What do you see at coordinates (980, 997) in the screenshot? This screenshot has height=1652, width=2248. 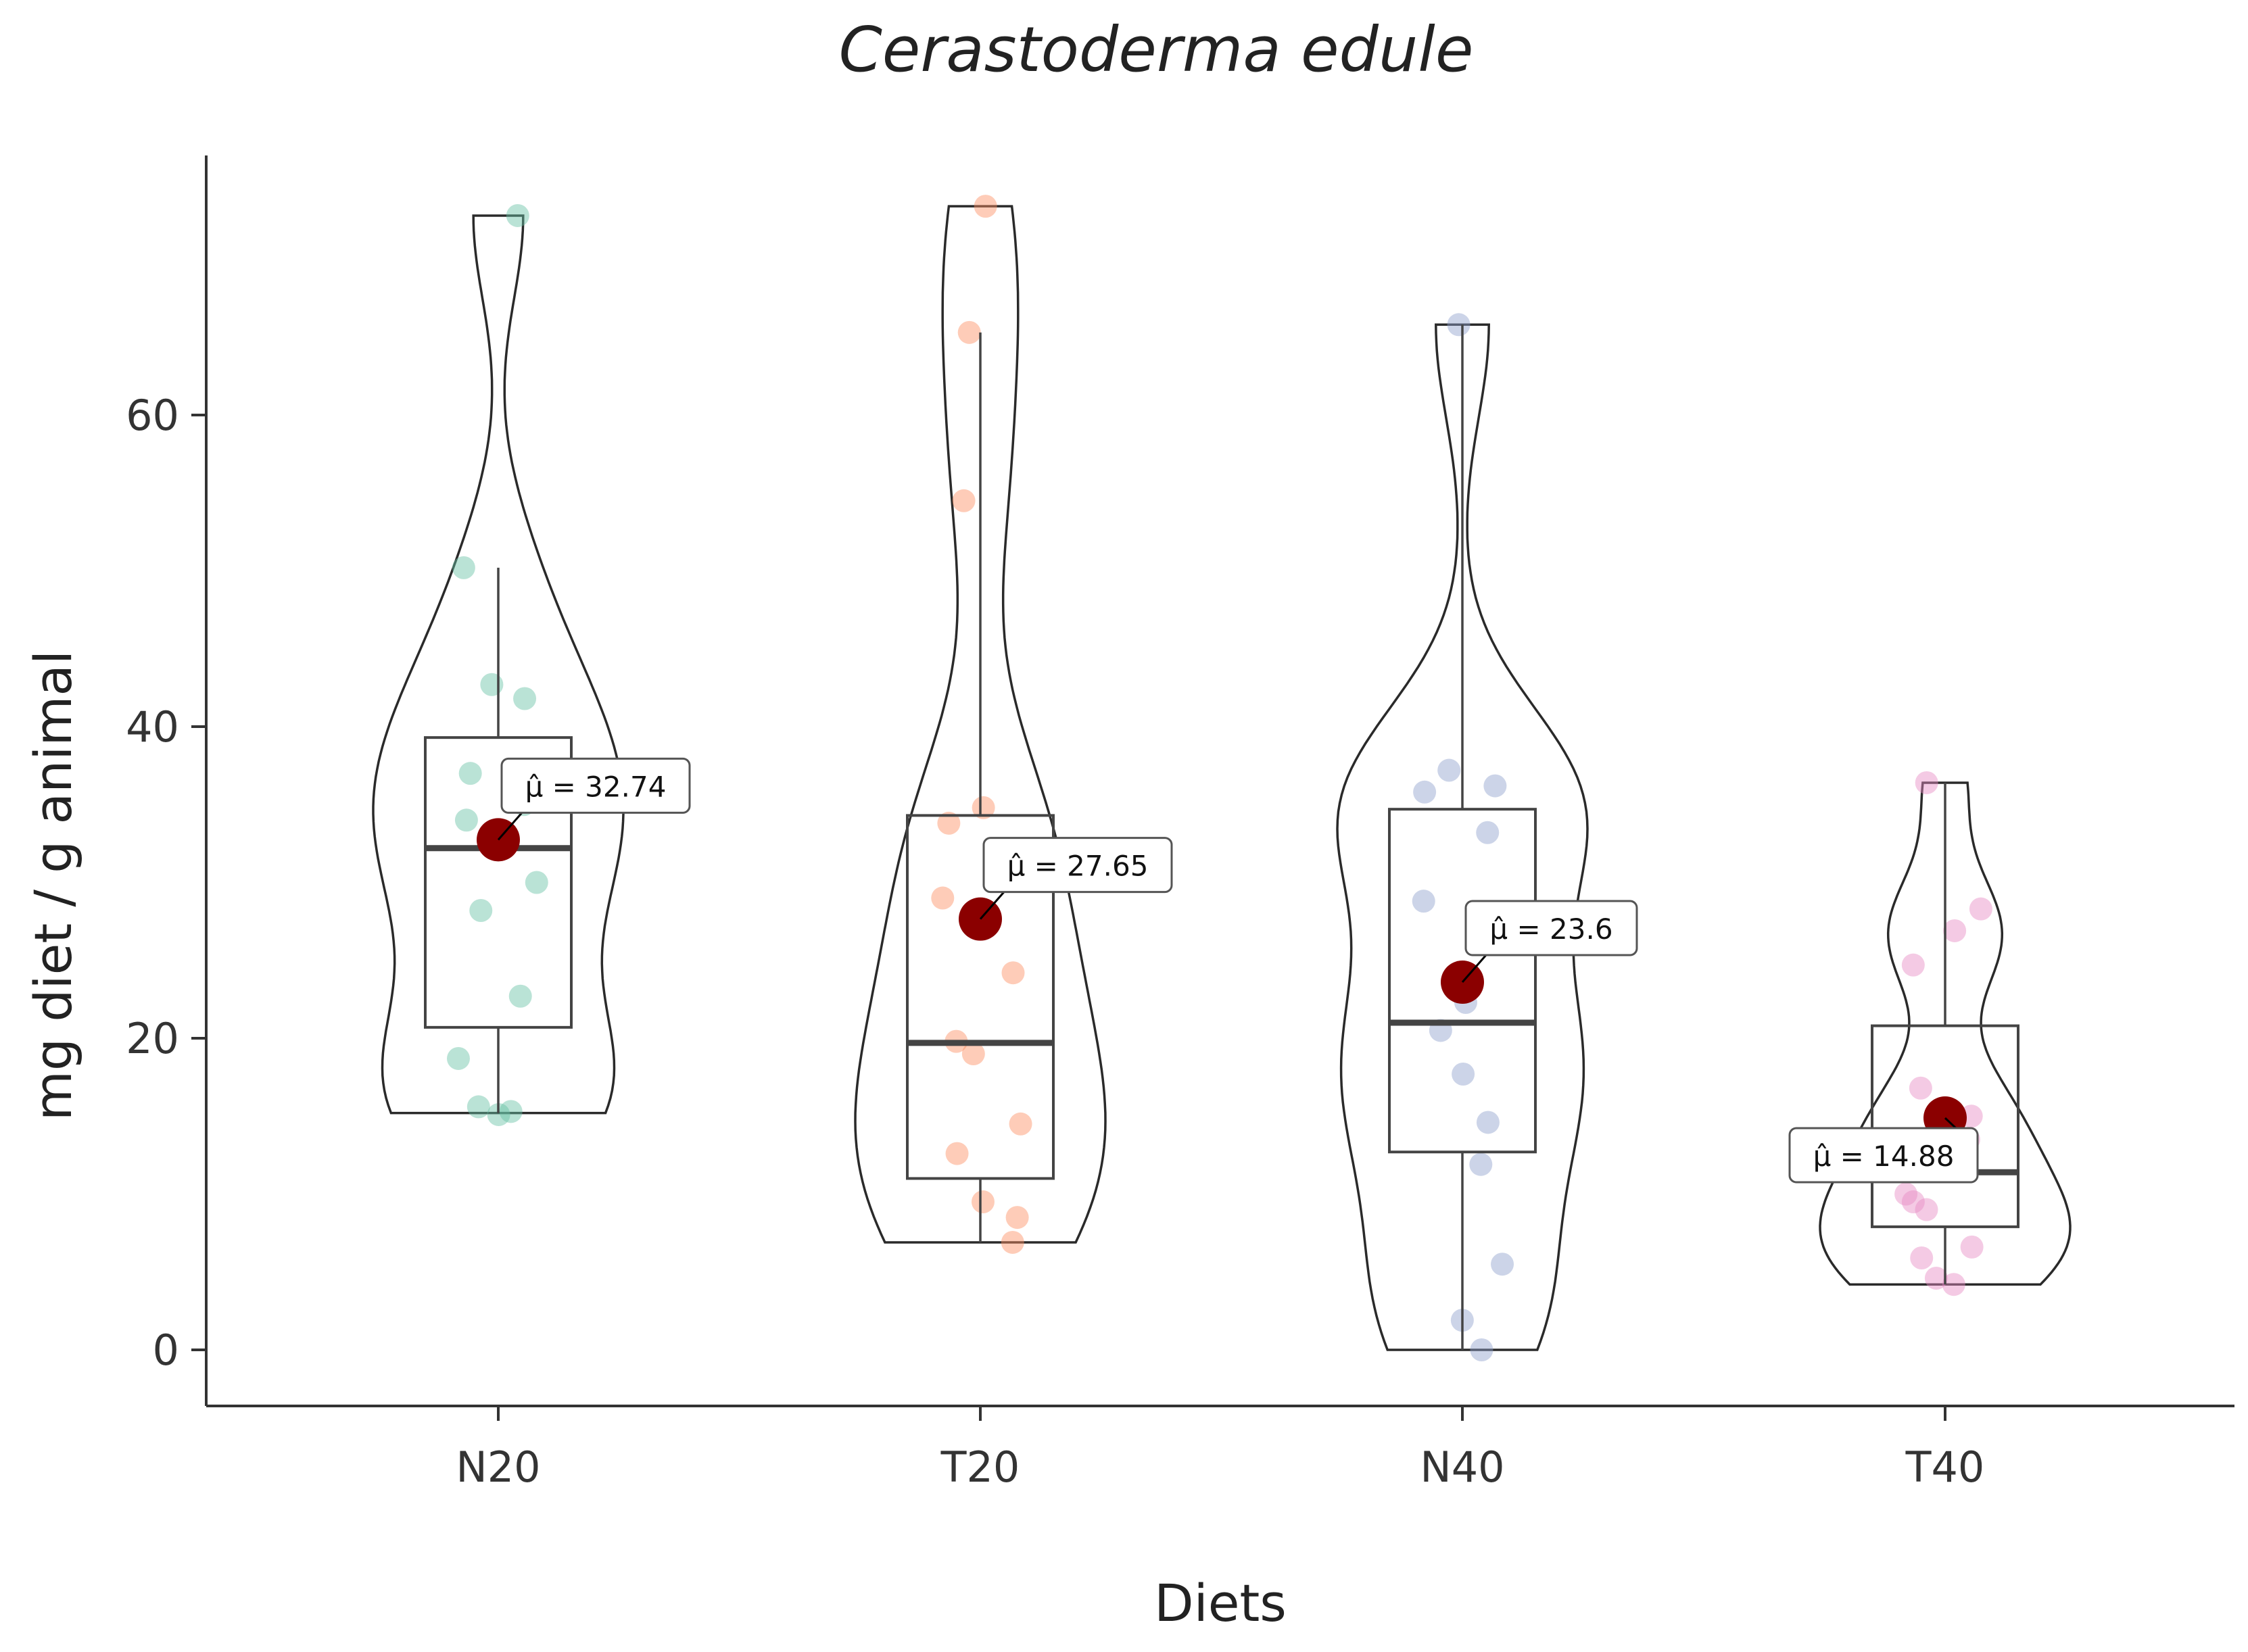 I see `box-t20` at bounding box center [980, 997].